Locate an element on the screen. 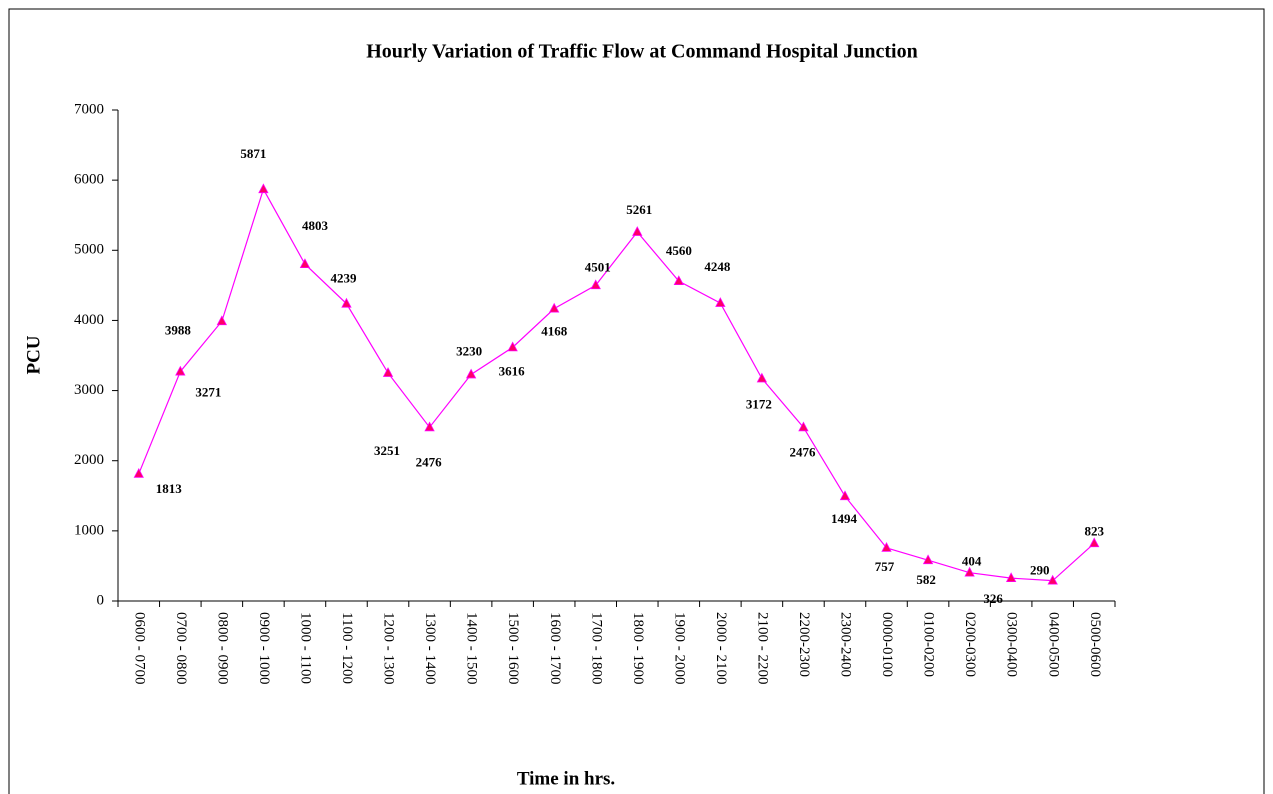  x-tick-label: 2000 - 2100 is located at coordinates (721, 648).